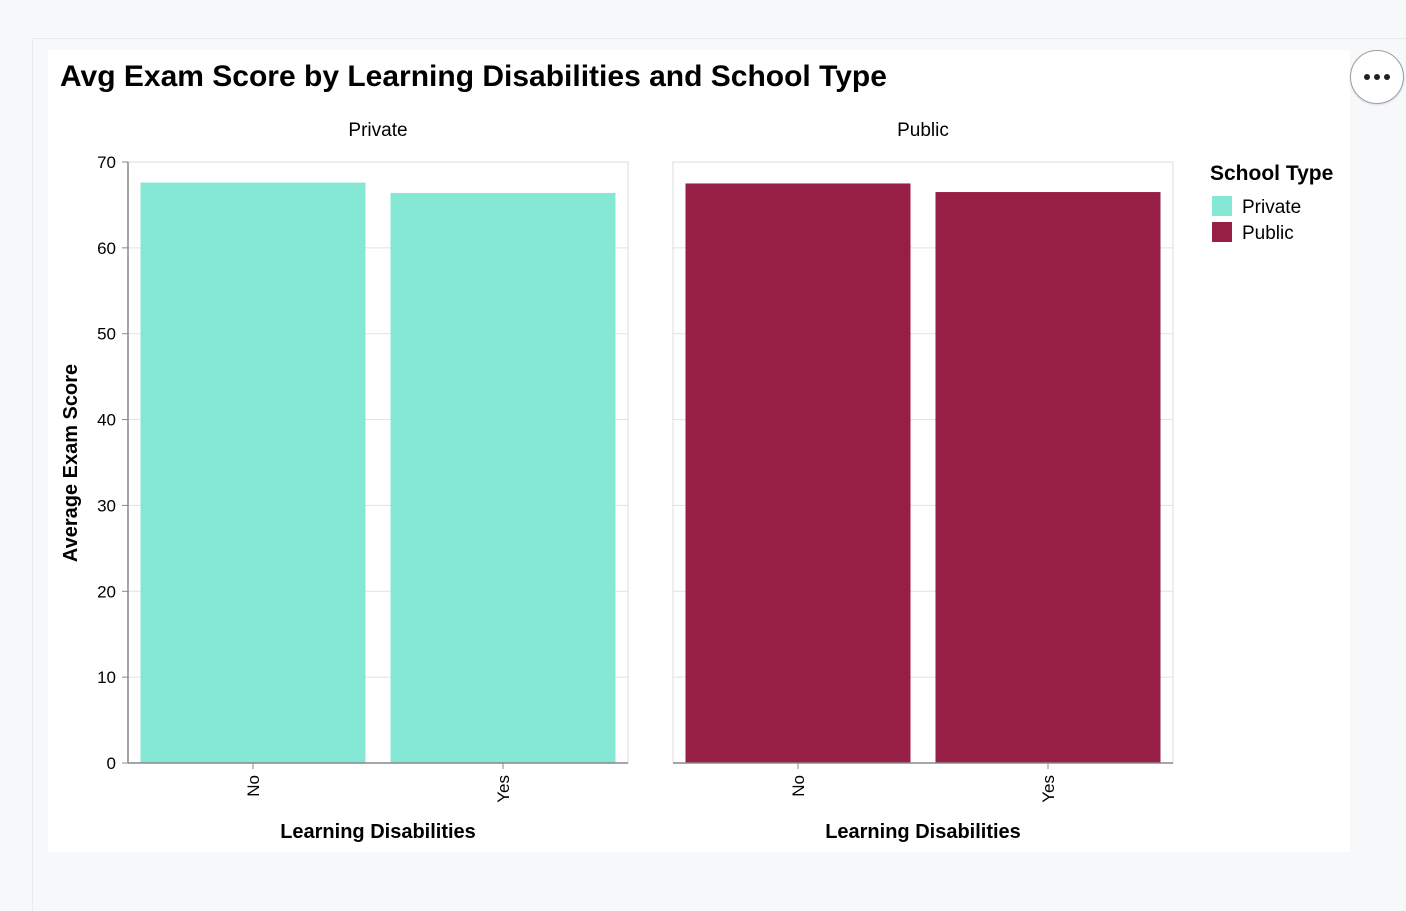 The height and width of the screenshot is (911, 1406). What do you see at coordinates (1048, 478) in the screenshot?
I see `bar-public-yes` at bounding box center [1048, 478].